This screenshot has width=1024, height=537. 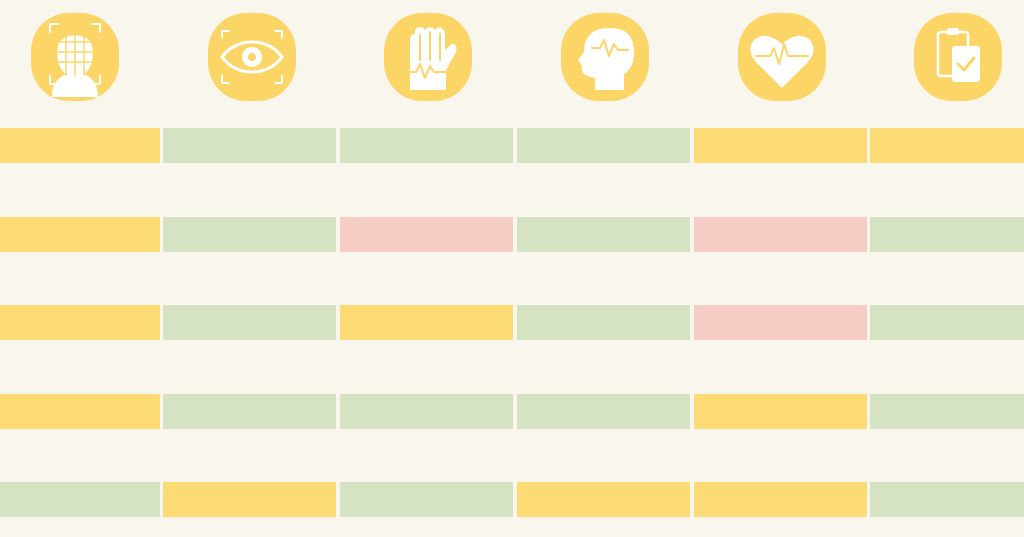 I want to click on face-scan-icon, so click(x=75, y=57).